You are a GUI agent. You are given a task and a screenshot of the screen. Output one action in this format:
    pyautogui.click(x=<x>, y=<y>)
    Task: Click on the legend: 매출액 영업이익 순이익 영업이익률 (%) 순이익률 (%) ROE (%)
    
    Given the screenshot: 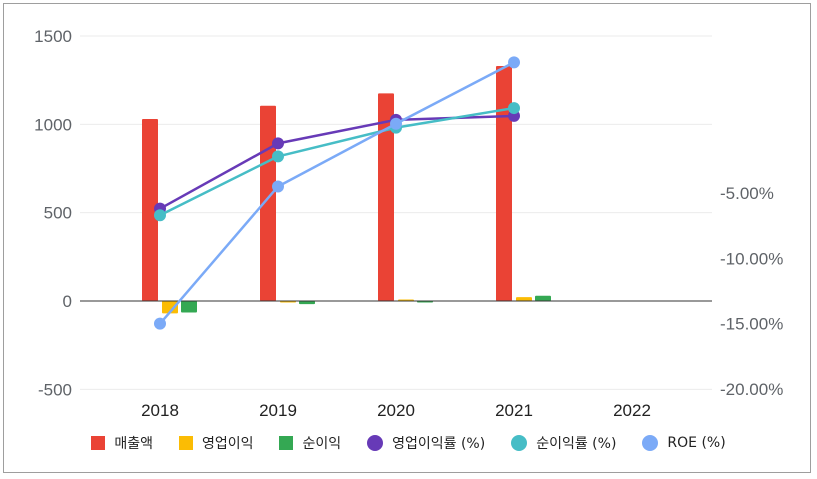 What is the action you would take?
    pyautogui.click(x=408, y=443)
    